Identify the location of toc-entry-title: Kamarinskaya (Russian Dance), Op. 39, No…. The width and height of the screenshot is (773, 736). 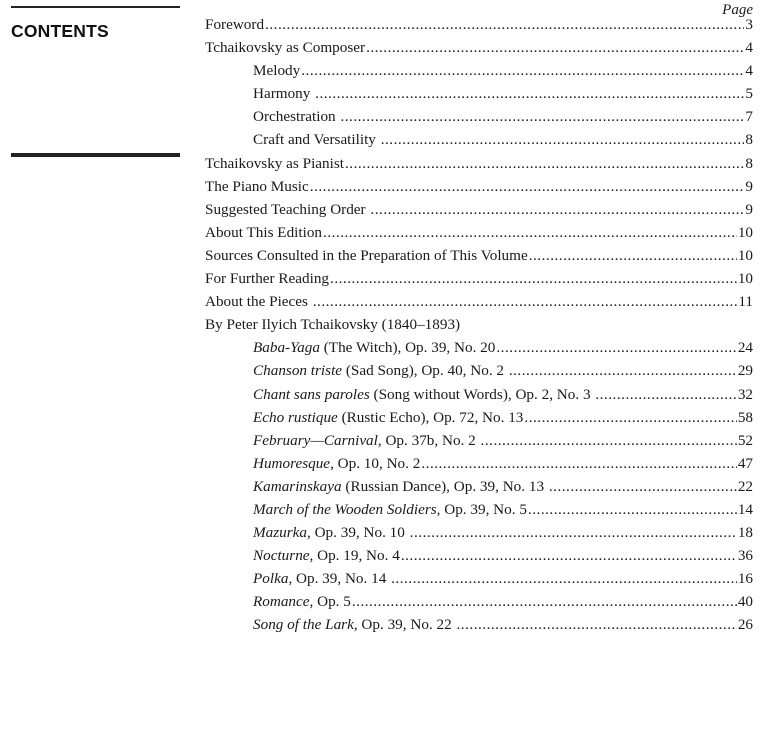
(400, 487).